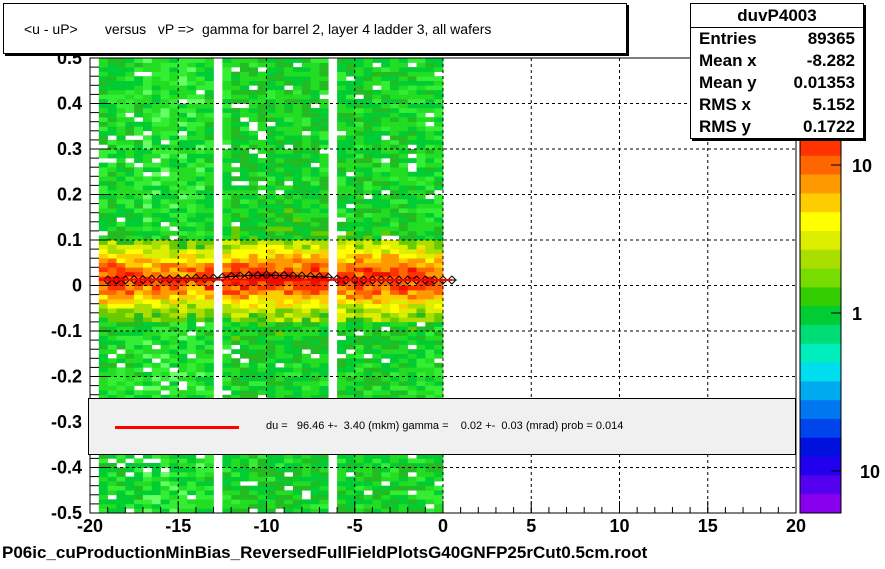 The image size is (885, 569). What do you see at coordinates (820, 447) in the screenshot?
I see `color-scale-band` at bounding box center [820, 447].